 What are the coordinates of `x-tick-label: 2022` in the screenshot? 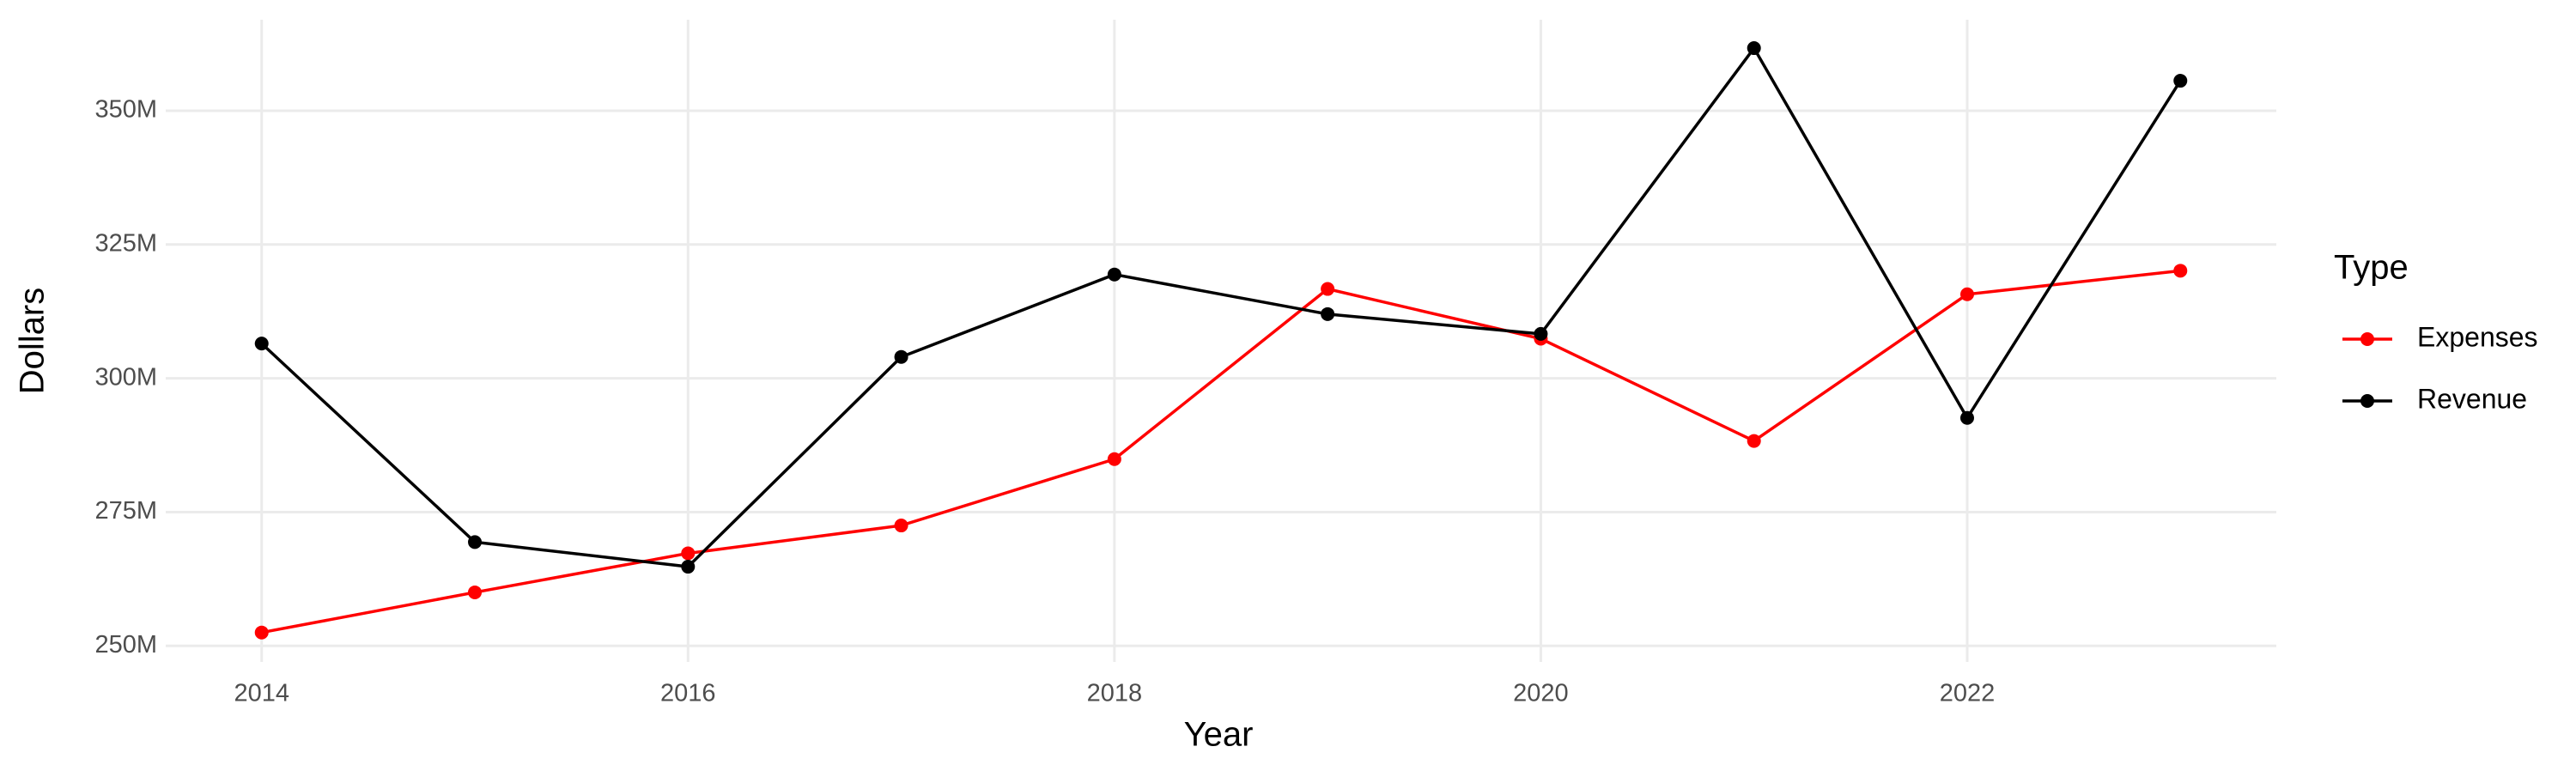 It's located at (1968, 693).